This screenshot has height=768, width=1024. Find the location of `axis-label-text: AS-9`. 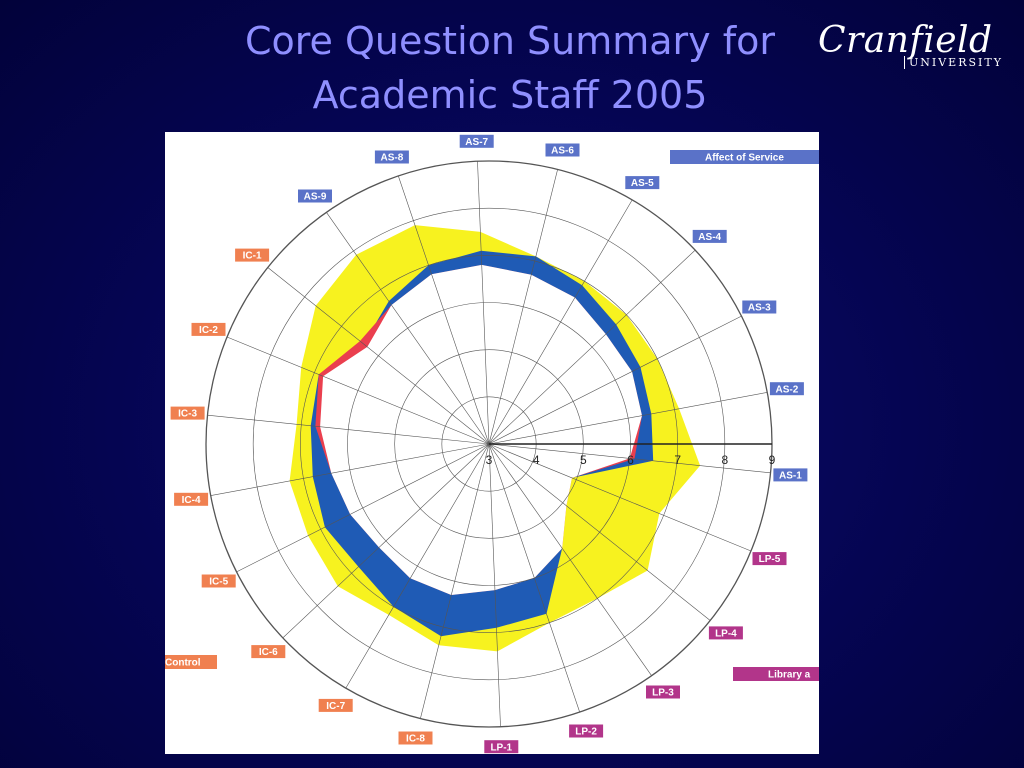

axis-label-text: AS-9 is located at coordinates (315, 197).